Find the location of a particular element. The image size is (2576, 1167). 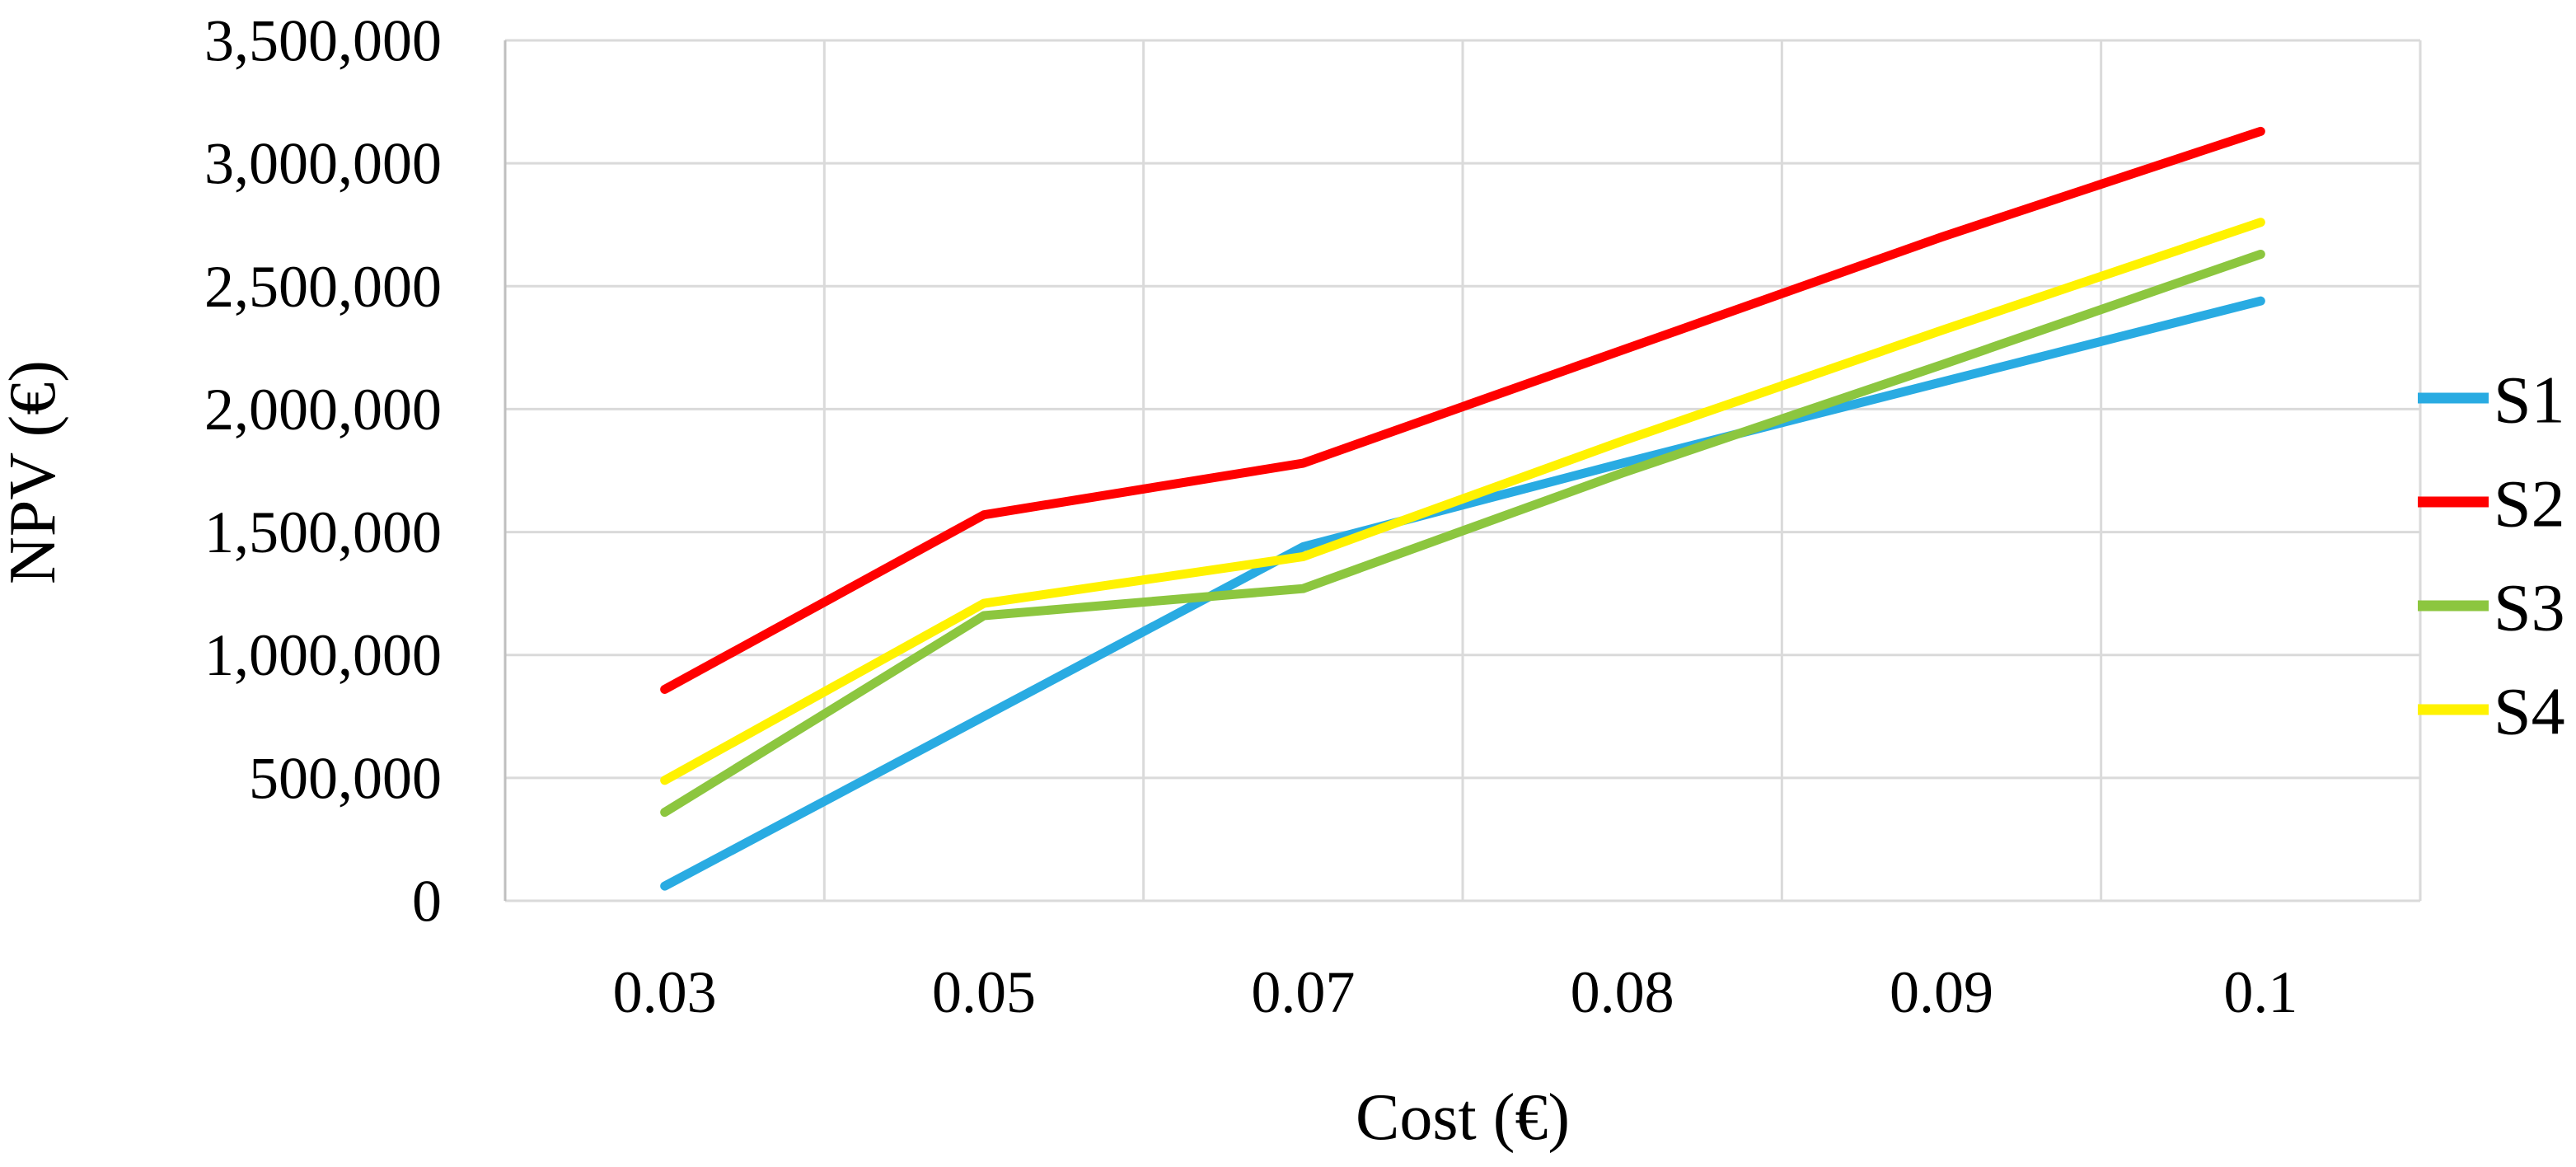

legend-label-S1: S1 is located at coordinates (2529, 400).